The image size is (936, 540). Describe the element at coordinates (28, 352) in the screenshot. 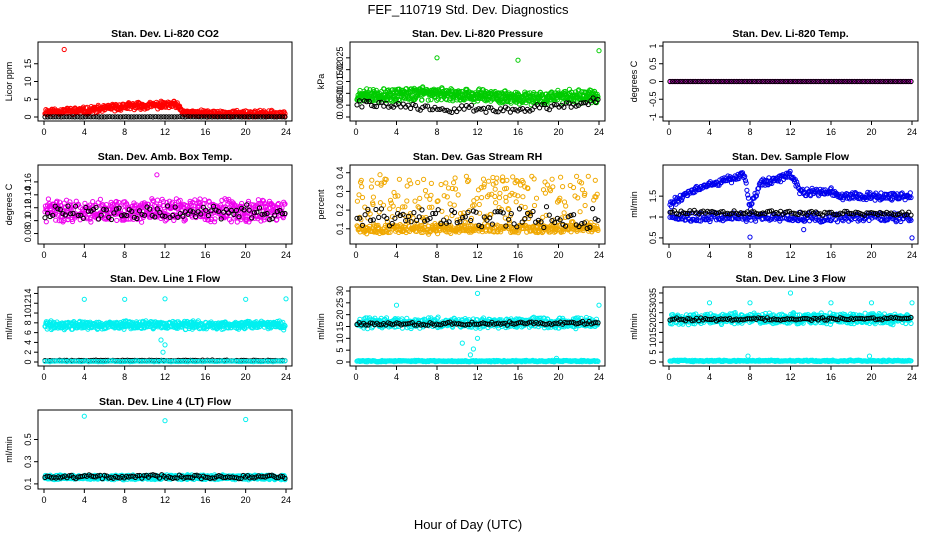

I see `y-tick-label: 2` at that location.